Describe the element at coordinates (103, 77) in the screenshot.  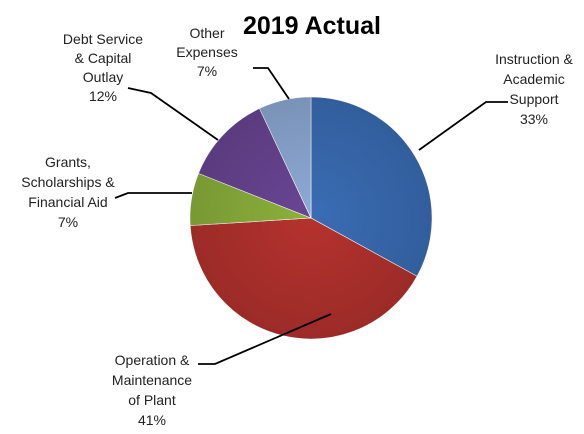
I see `slice-label-debt-line-3: Outlay` at that location.